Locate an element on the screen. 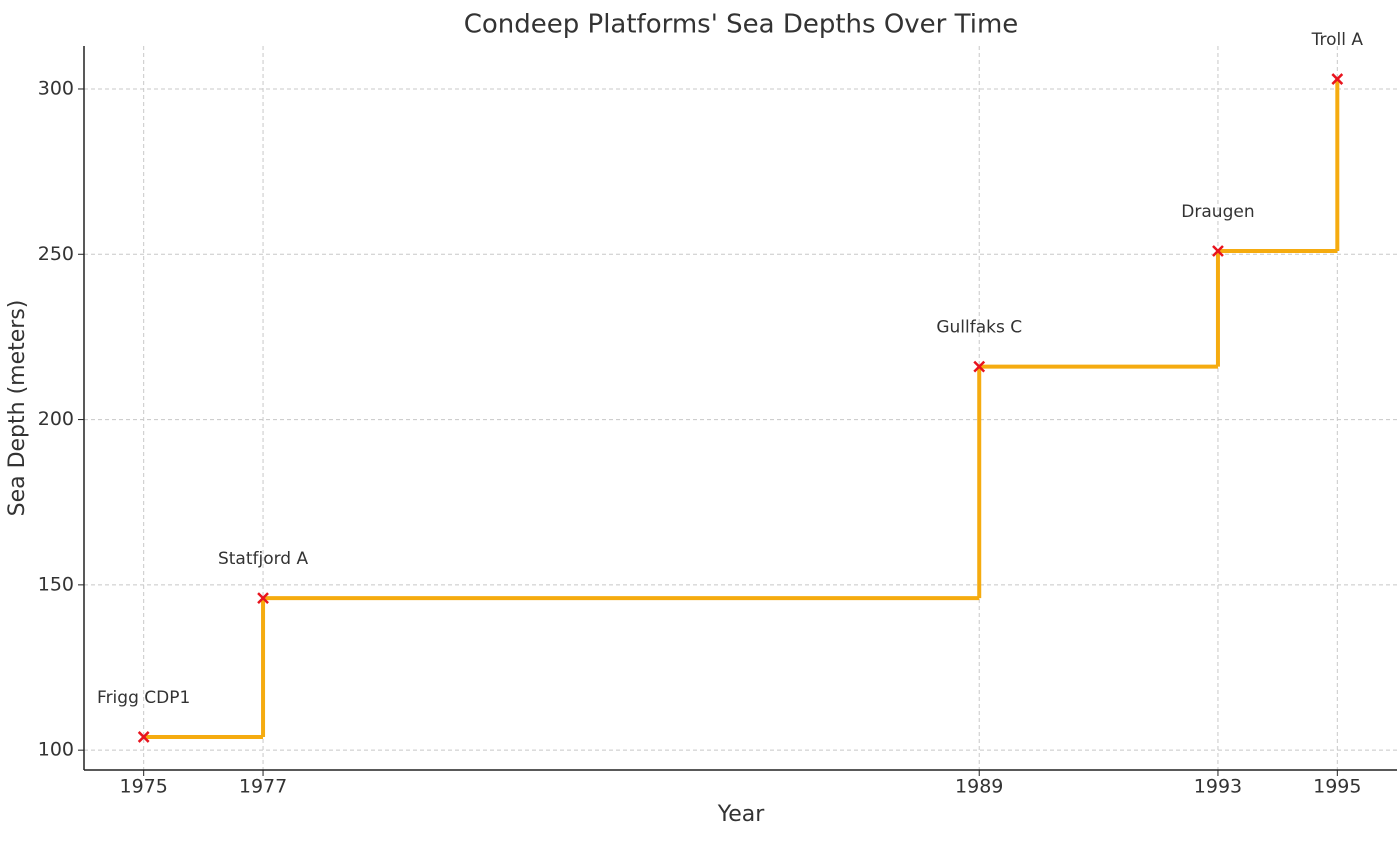 The image size is (1398, 842). x-tick-label: 1993 is located at coordinates (1218, 787).